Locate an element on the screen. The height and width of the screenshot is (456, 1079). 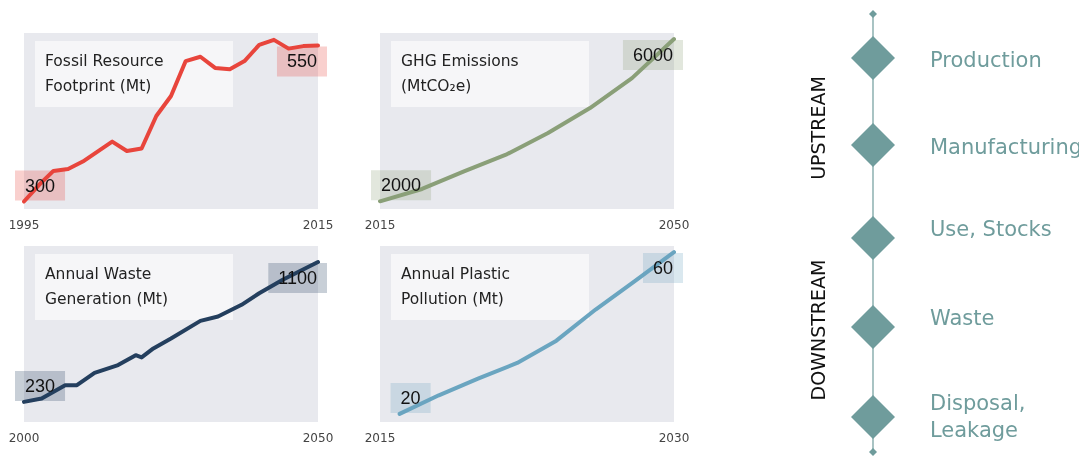
text: Waste is located at coordinates (963, 318).